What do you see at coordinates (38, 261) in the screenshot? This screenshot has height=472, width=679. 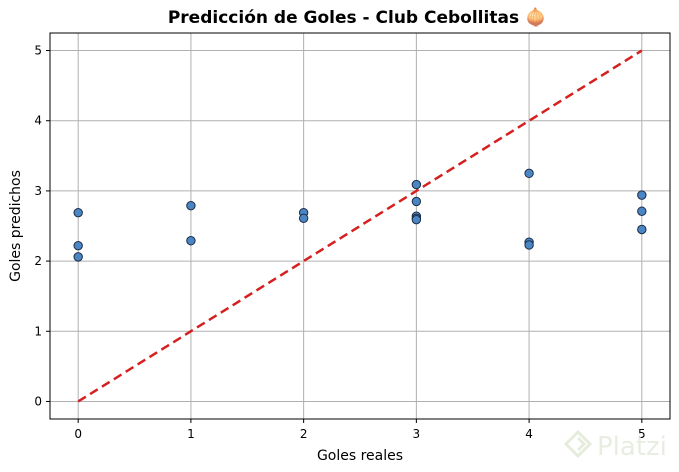 I see `y-tick-label: 2` at bounding box center [38, 261].